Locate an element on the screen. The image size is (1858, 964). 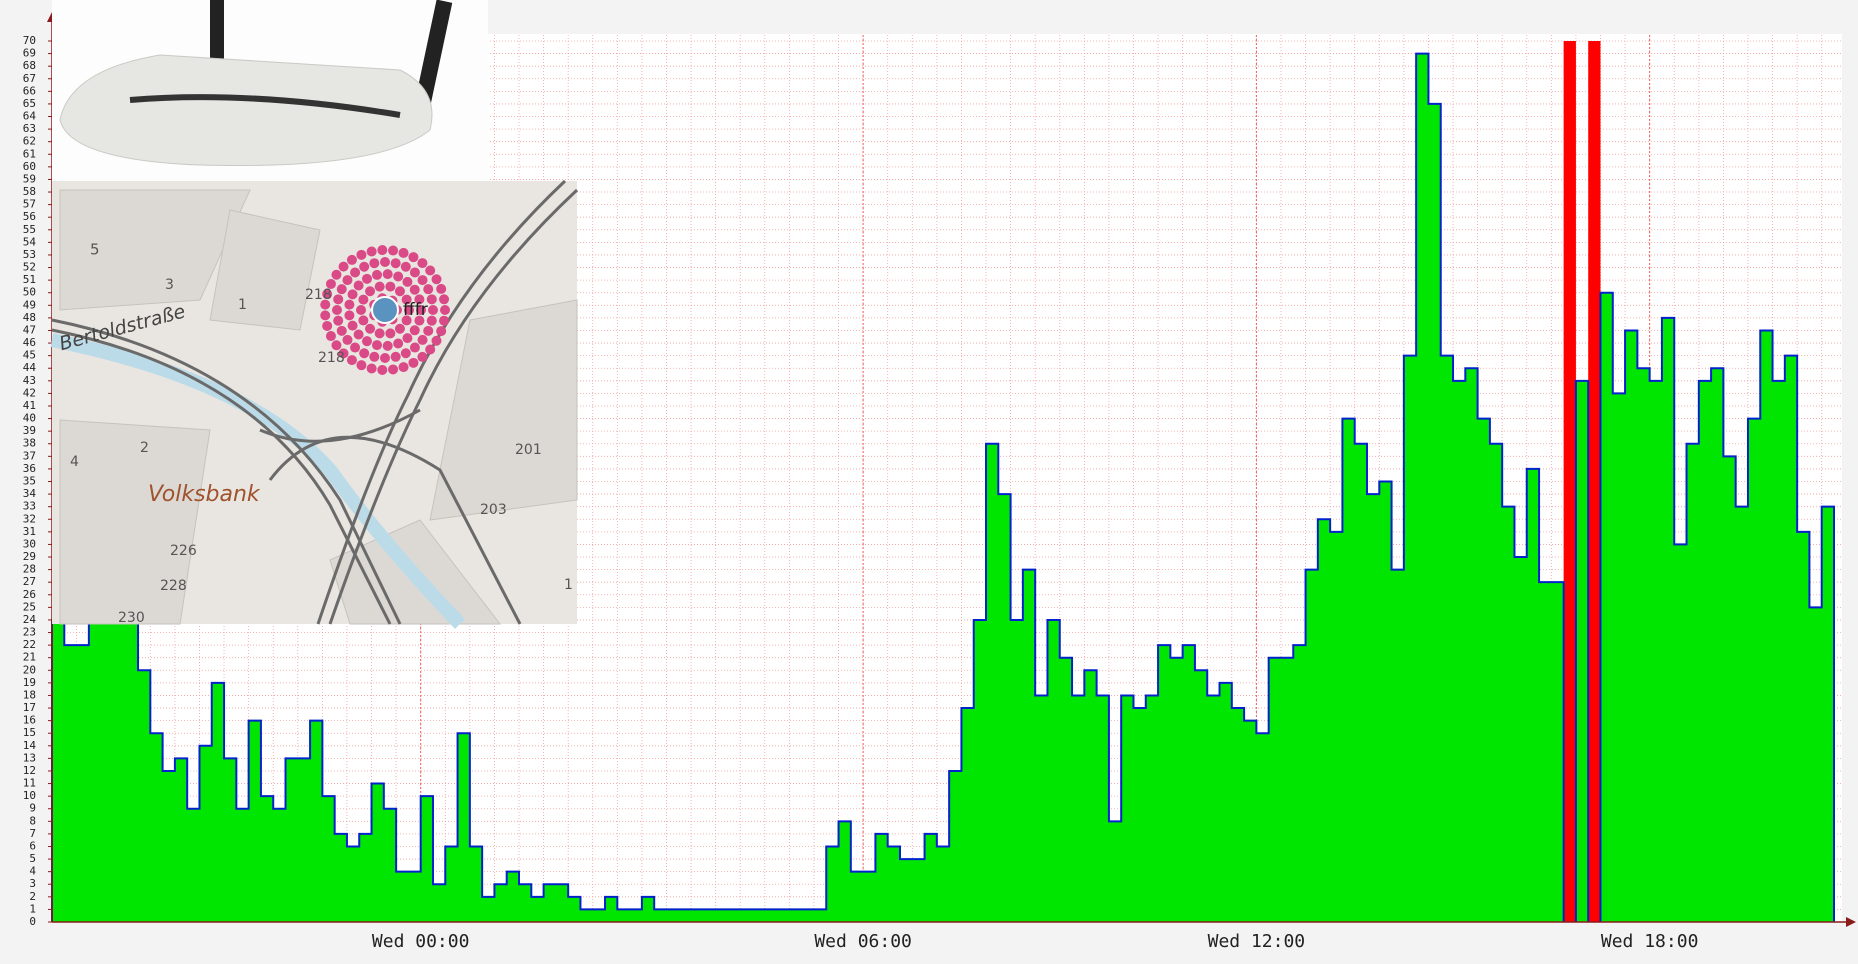
y-tick-label: 15 is located at coordinates (29, 732).